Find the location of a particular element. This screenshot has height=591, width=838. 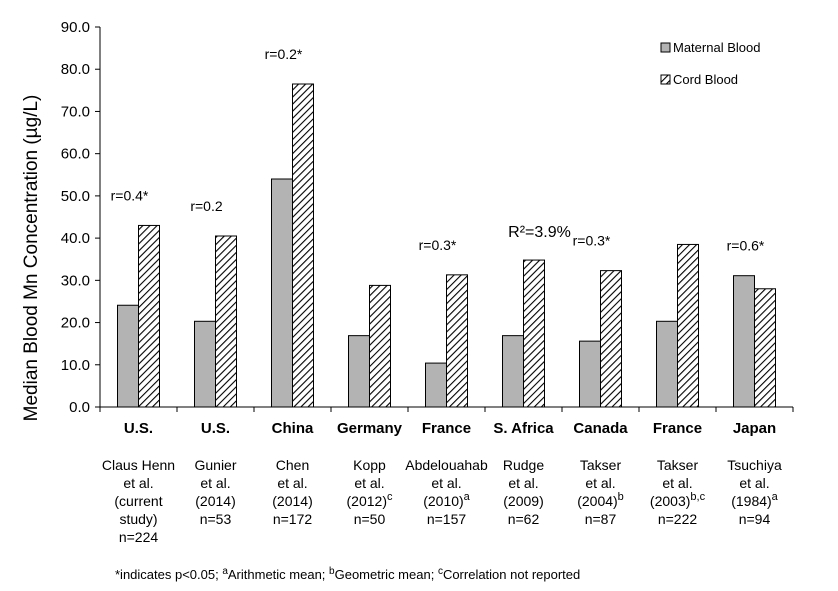

x-study-label: n=157 is located at coordinates (447, 519).